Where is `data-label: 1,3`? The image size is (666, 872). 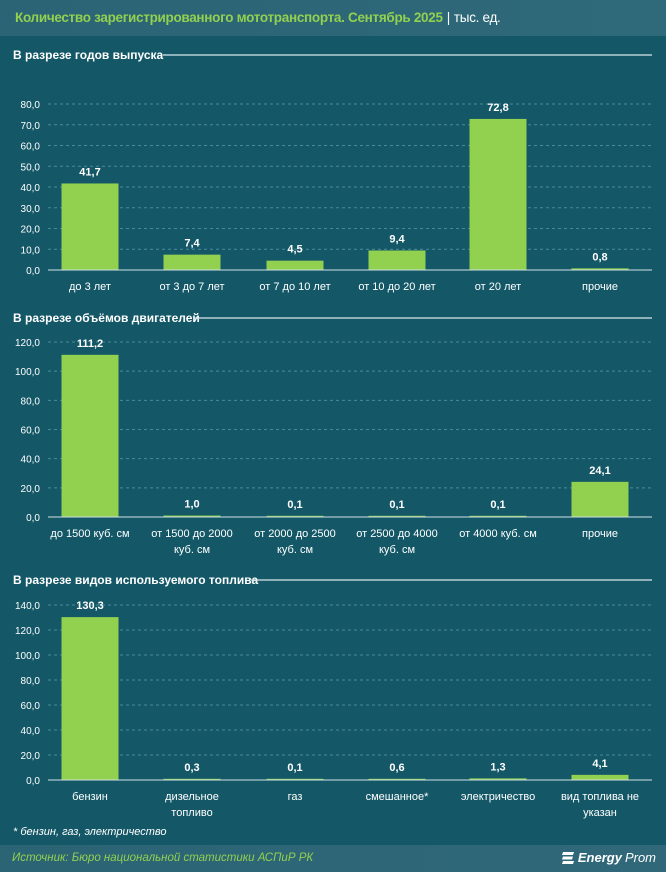 data-label: 1,3 is located at coordinates (497, 767).